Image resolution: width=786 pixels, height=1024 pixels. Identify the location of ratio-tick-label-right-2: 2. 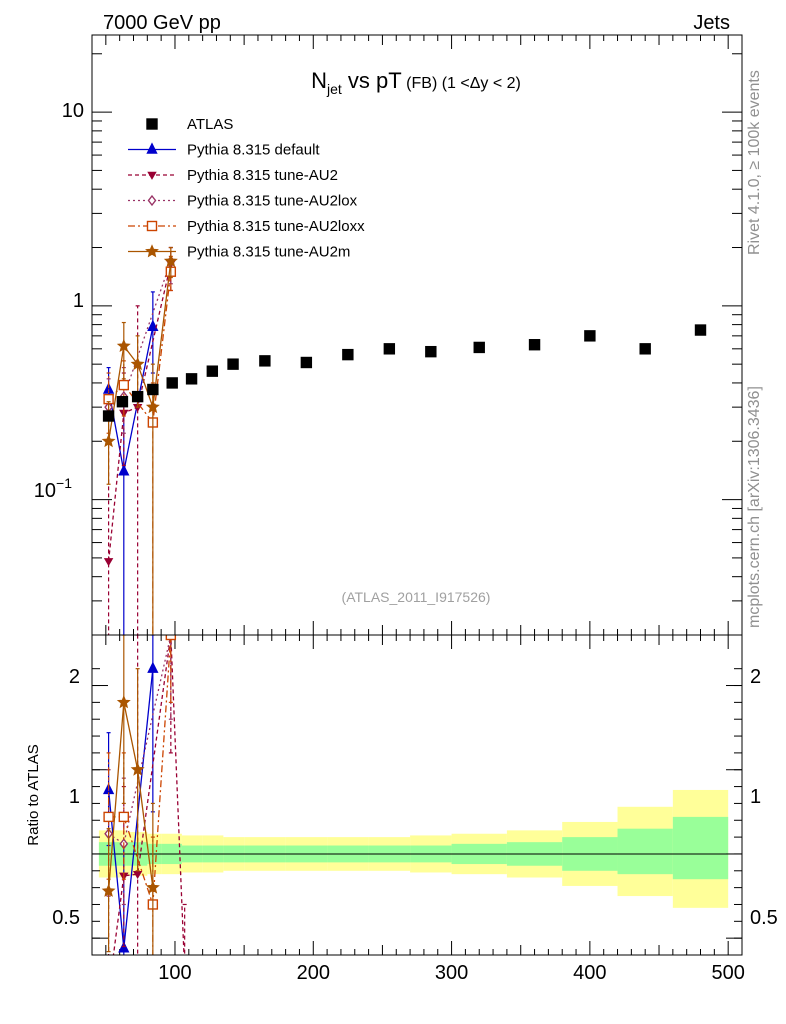
(755, 677).